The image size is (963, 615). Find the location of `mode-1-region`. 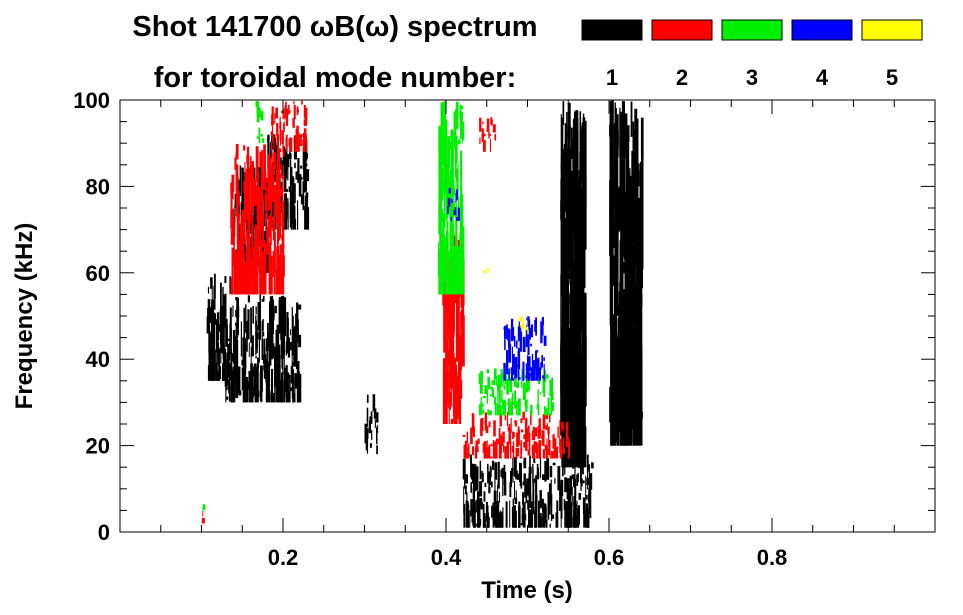

mode-1-region is located at coordinates (528, 491).